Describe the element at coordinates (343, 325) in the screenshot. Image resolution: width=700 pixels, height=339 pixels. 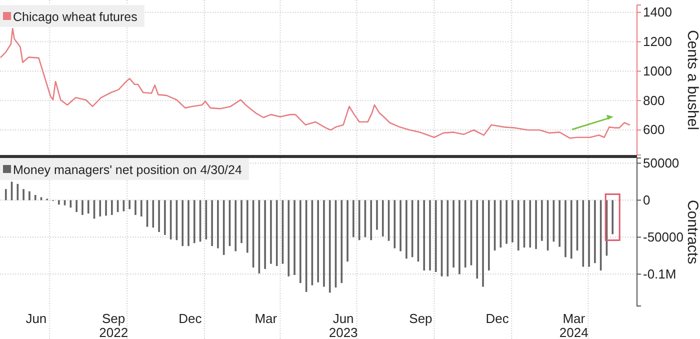
I see `x-tick-label: Jun 2023` at that location.